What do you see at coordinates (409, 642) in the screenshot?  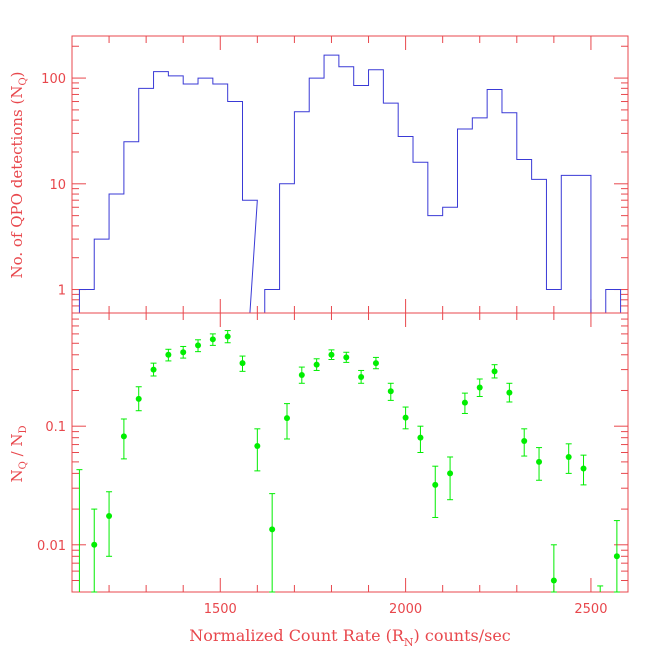 I see `x-axis-label-subscript: N` at bounding box center [409, 642].